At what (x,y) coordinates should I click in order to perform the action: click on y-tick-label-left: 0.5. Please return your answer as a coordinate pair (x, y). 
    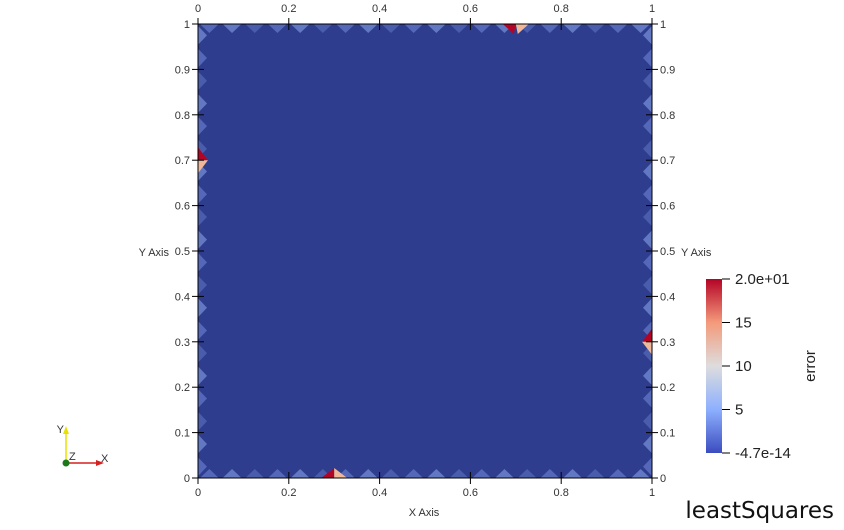
    Looking at the image, I should click on (182, 252).